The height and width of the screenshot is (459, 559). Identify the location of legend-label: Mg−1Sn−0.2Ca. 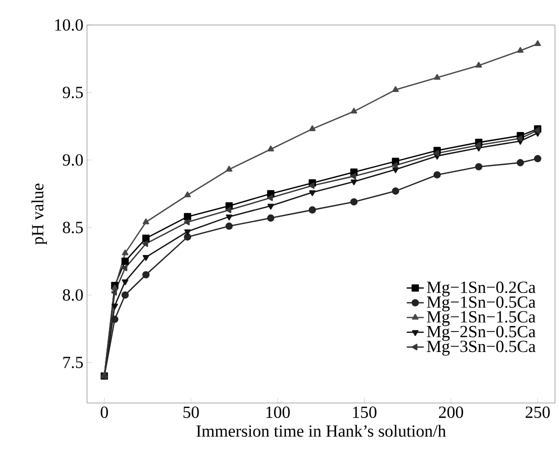
(481, 289).